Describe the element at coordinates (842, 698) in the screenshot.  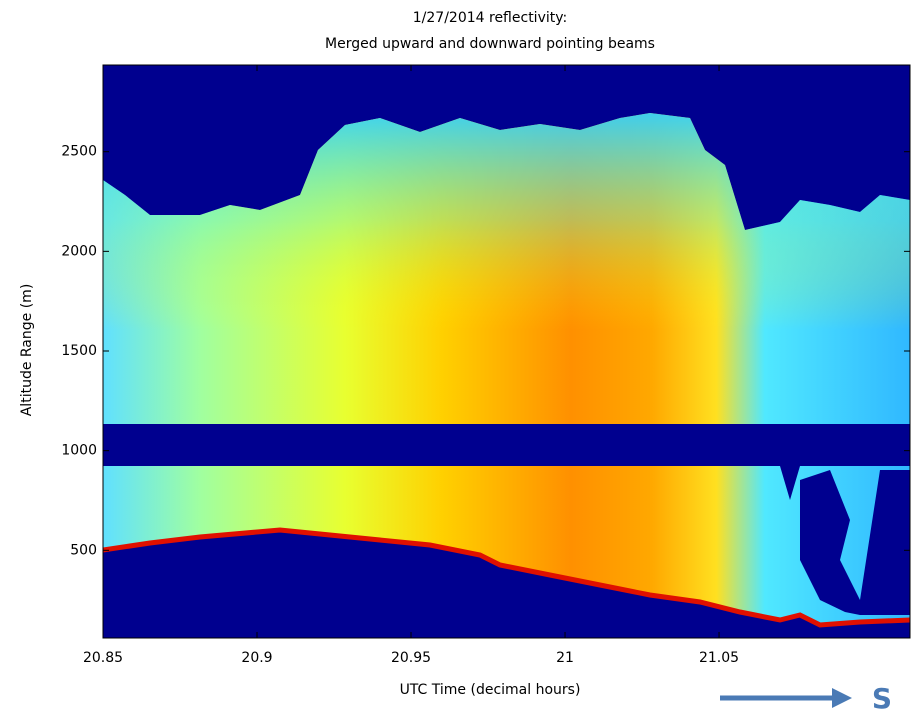
I see `arrow-head` at that location.